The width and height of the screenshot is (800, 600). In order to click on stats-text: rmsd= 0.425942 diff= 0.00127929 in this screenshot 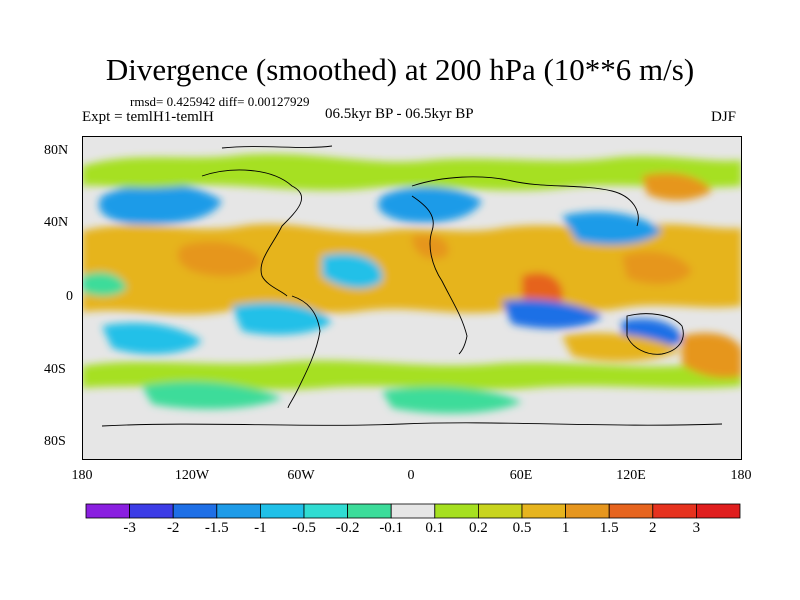, I will do `click(220, 101)`.